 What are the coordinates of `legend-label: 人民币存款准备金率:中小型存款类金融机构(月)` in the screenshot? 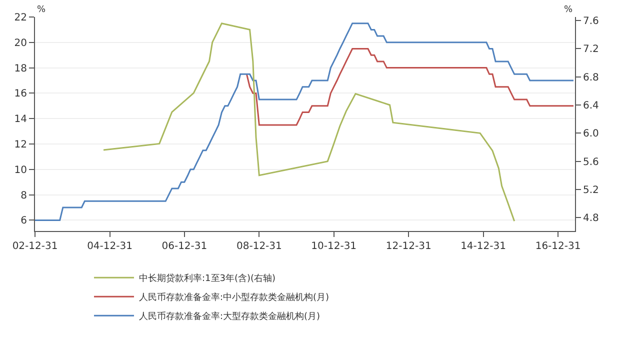 It's located at (234, 298).